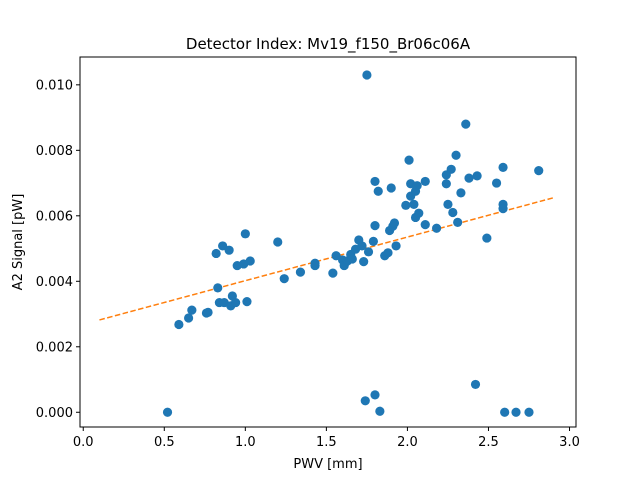  Describe the element at coordinates (326, 442) in the screenshot. I see `x-tick-label: 1.5` at that location.